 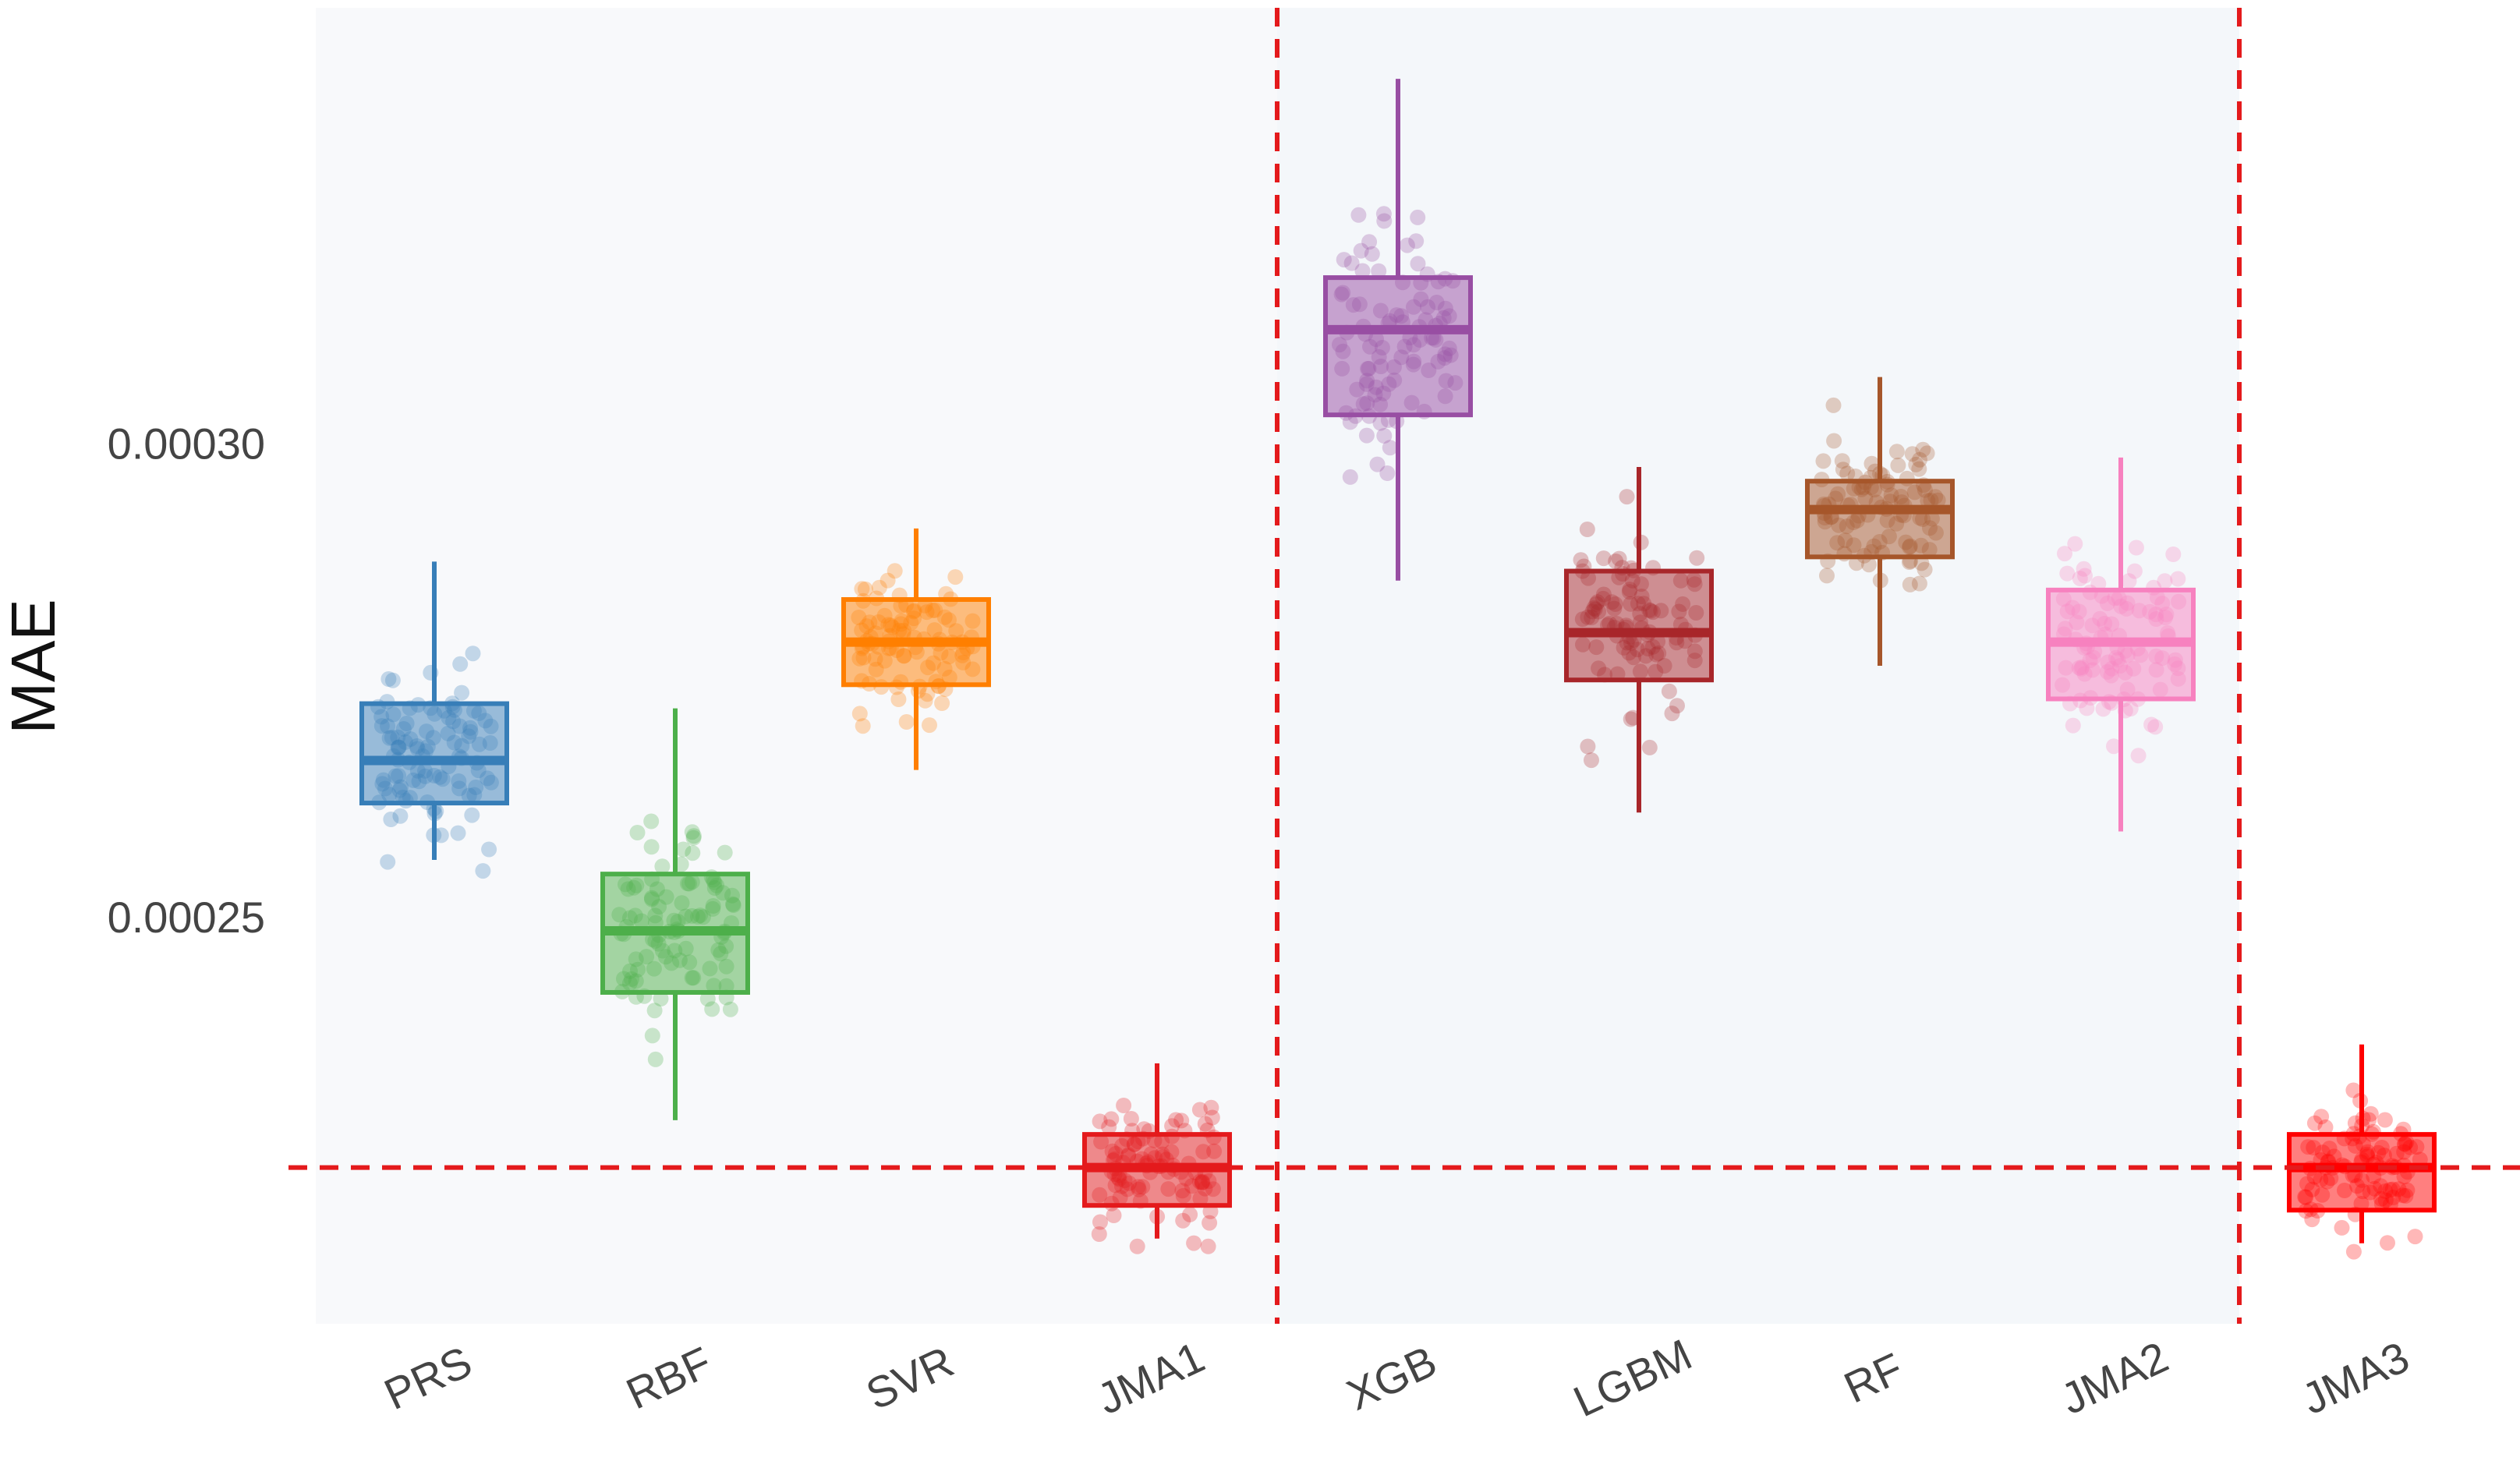 I want to click on prs-box, so click(x=434, y=753).